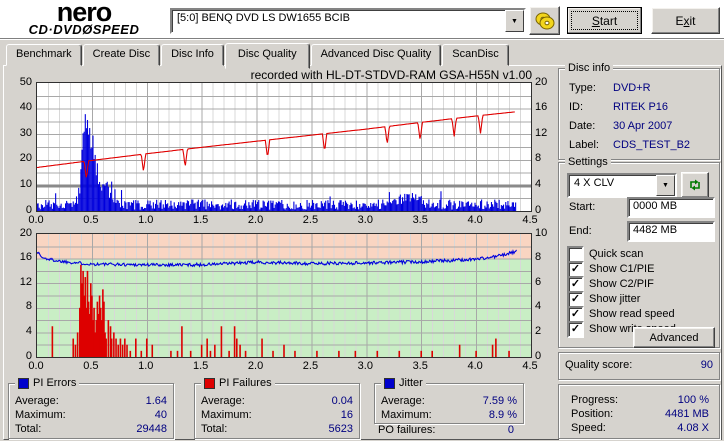 The image size is (724, 441). Describe the element at coordinates (610, 269) in the screenshot. I see `checkbox-show-c1-pie: ✓ Show C1/PIE` at that location.